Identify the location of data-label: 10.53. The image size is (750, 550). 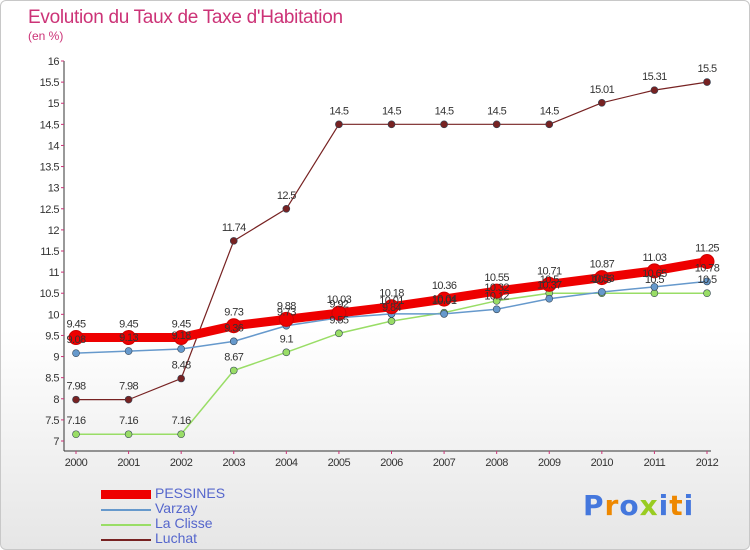
(602, 279).